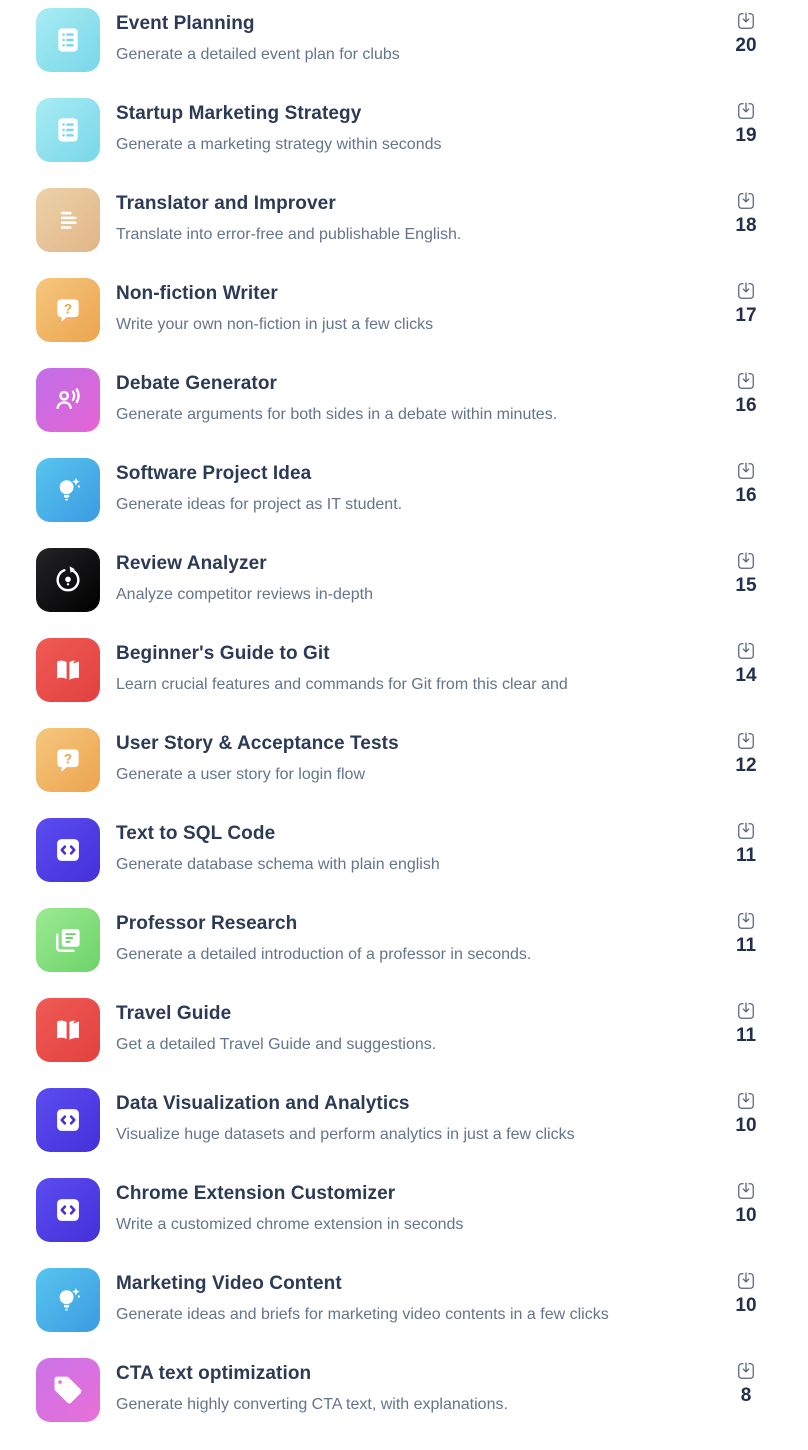 This screenshot has height=1450, width=808. What do you see at coordinates (746, 302) in the screenshot?
I see `item-meta: 17` at bounding box center [746, 302].